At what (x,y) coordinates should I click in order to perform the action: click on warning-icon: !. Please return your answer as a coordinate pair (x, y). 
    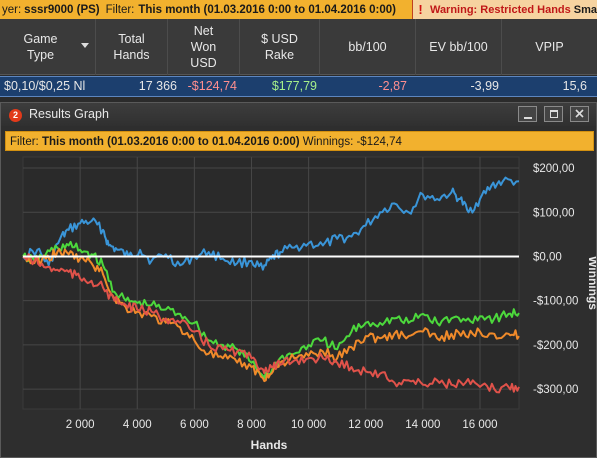
    Looking at the image, I should click on (420, 9).